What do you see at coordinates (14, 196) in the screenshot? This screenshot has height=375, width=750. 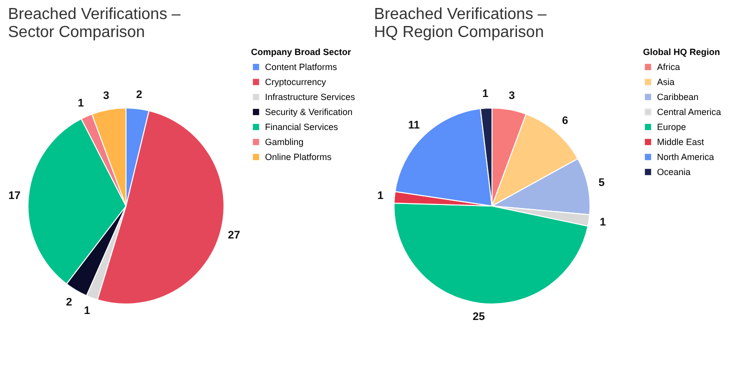 I see `data-label: 17` at bounding box center [14, 196].